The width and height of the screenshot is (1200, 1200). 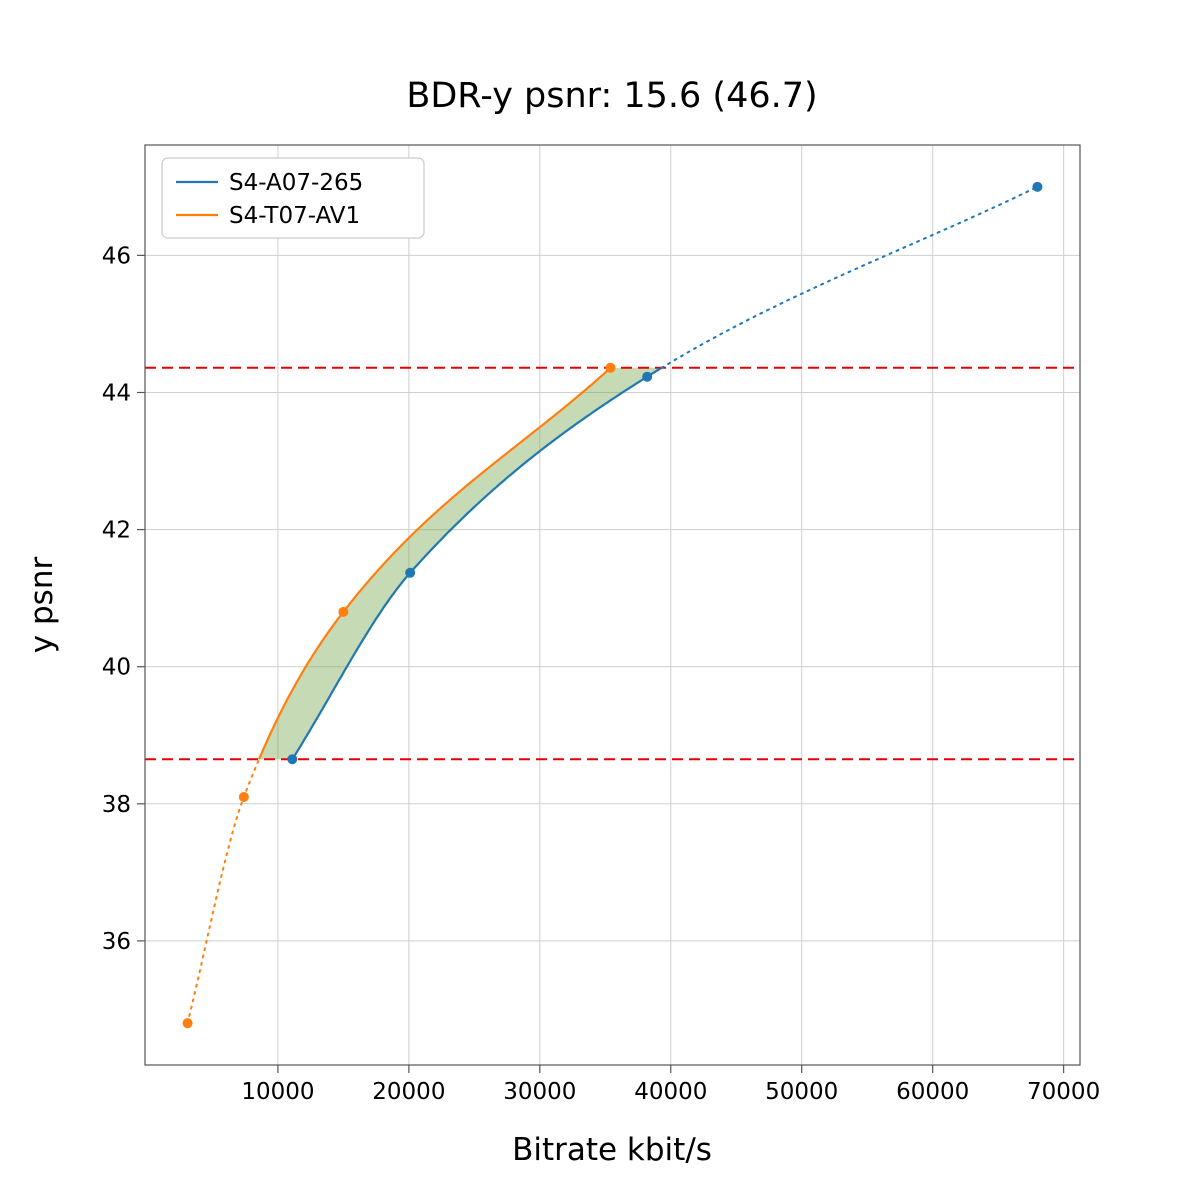 I want to click on x-tick-label: 10000, so click(x=277, y=1092).